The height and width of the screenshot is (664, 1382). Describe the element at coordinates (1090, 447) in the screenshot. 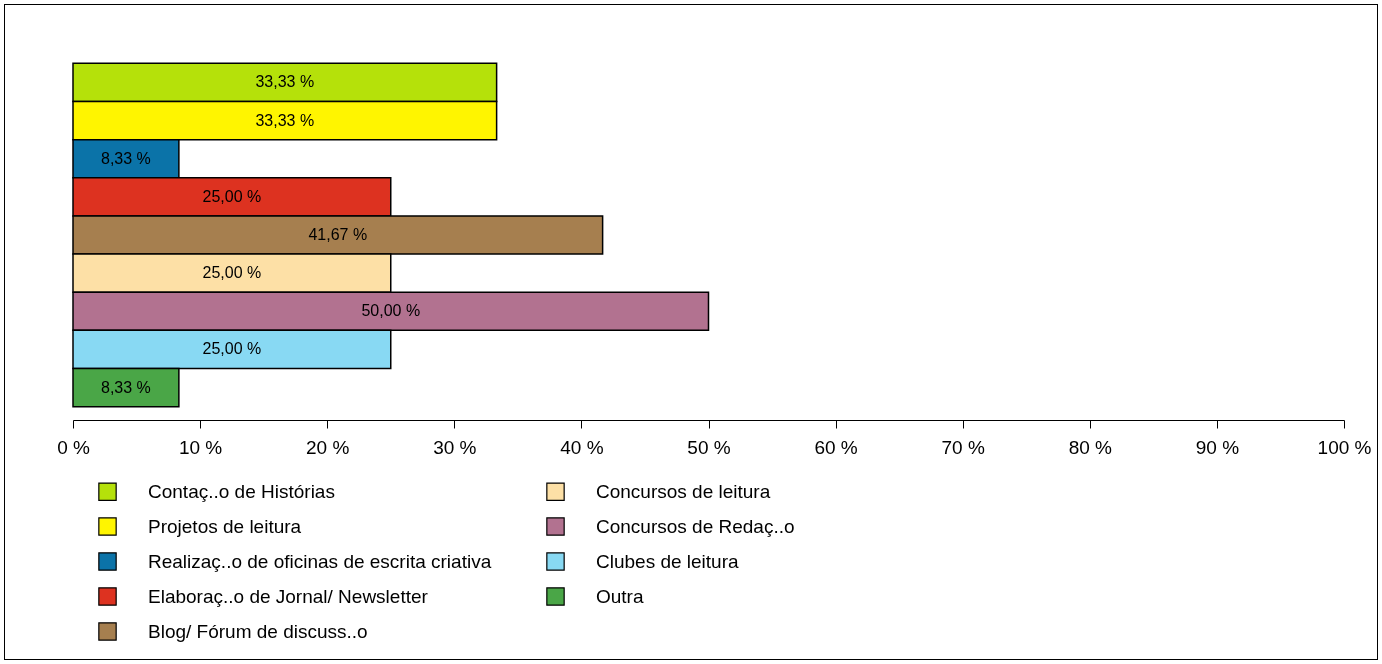

I see `x-tick-label: 80 %` at that location.